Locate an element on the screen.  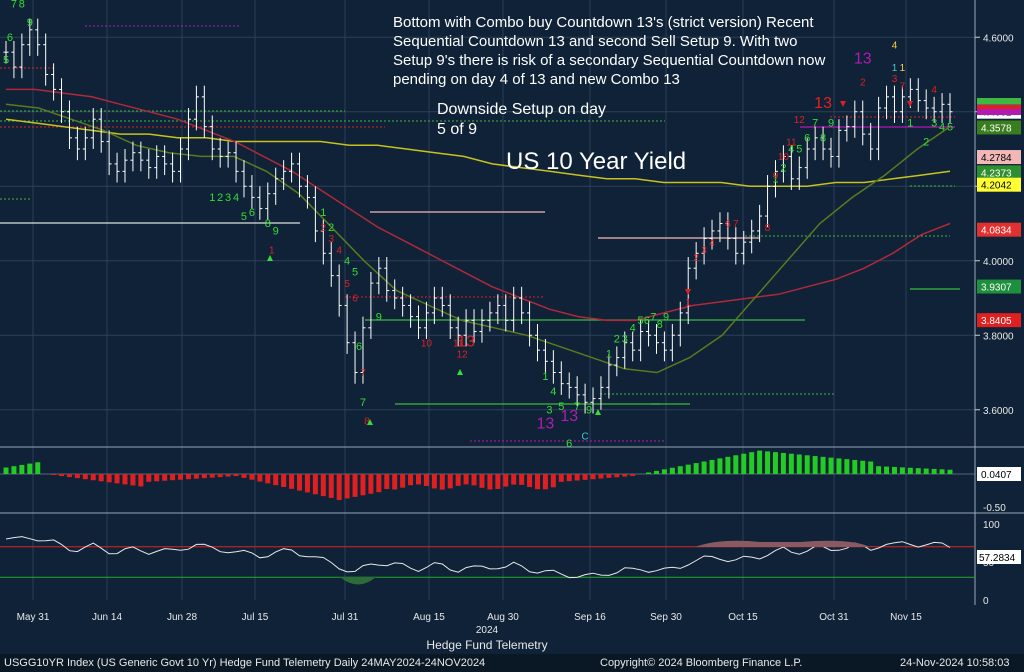
oversold-fill is located at coordinates (358, 581).